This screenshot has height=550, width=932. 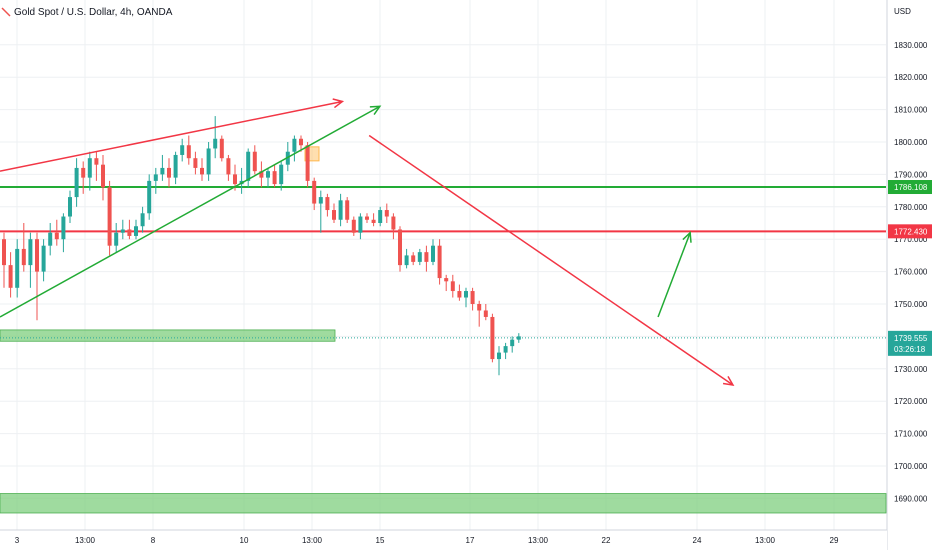 I want to click on y-tick-label: 1730.000, so click(x=911, y=369).